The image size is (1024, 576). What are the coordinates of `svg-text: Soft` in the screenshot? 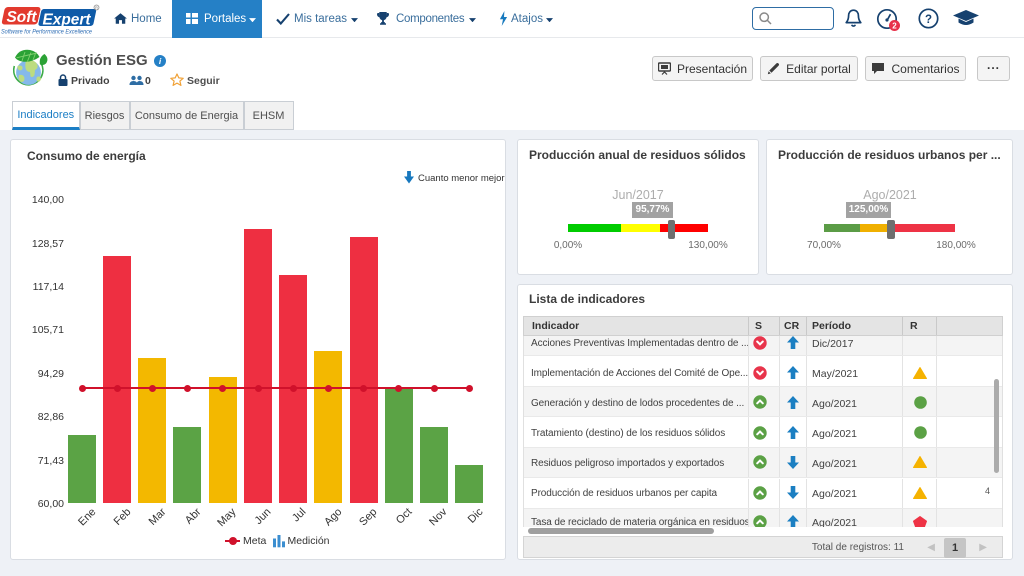 It's located at (22, 17).